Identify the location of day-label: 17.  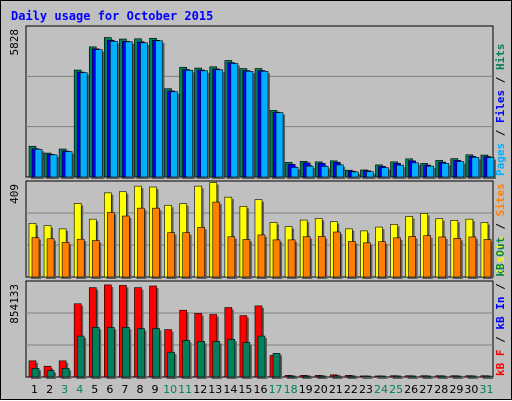
(276, 389).